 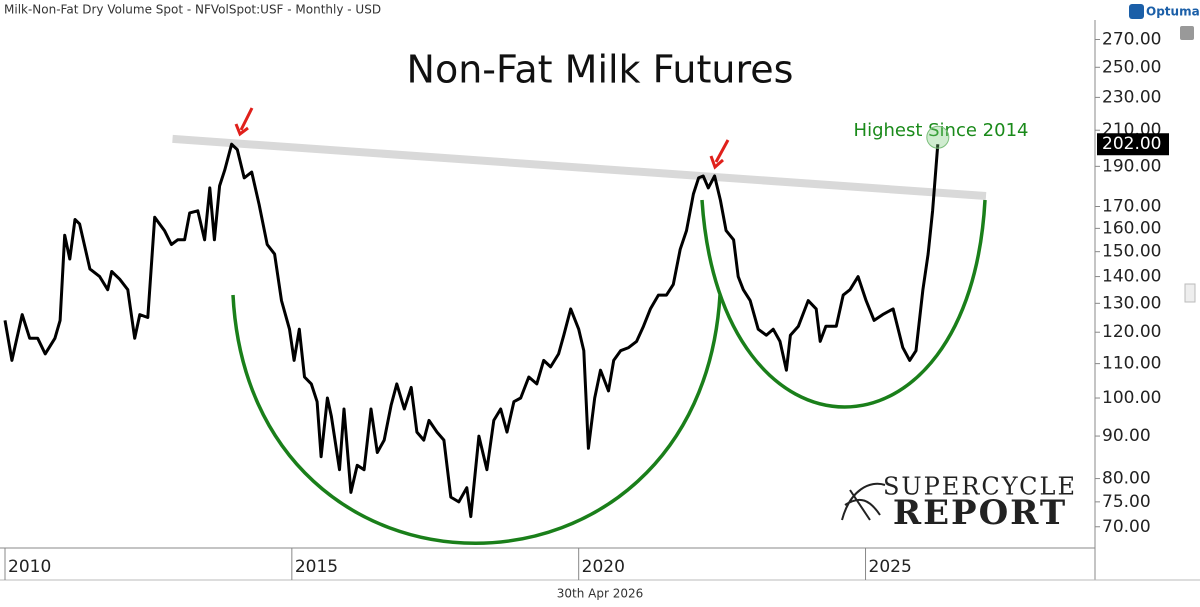 What do you see at coordinates (1131, 206) in the screenshot?
I see `y-tick-label: 170.00` at bounding box center [1131, 206].